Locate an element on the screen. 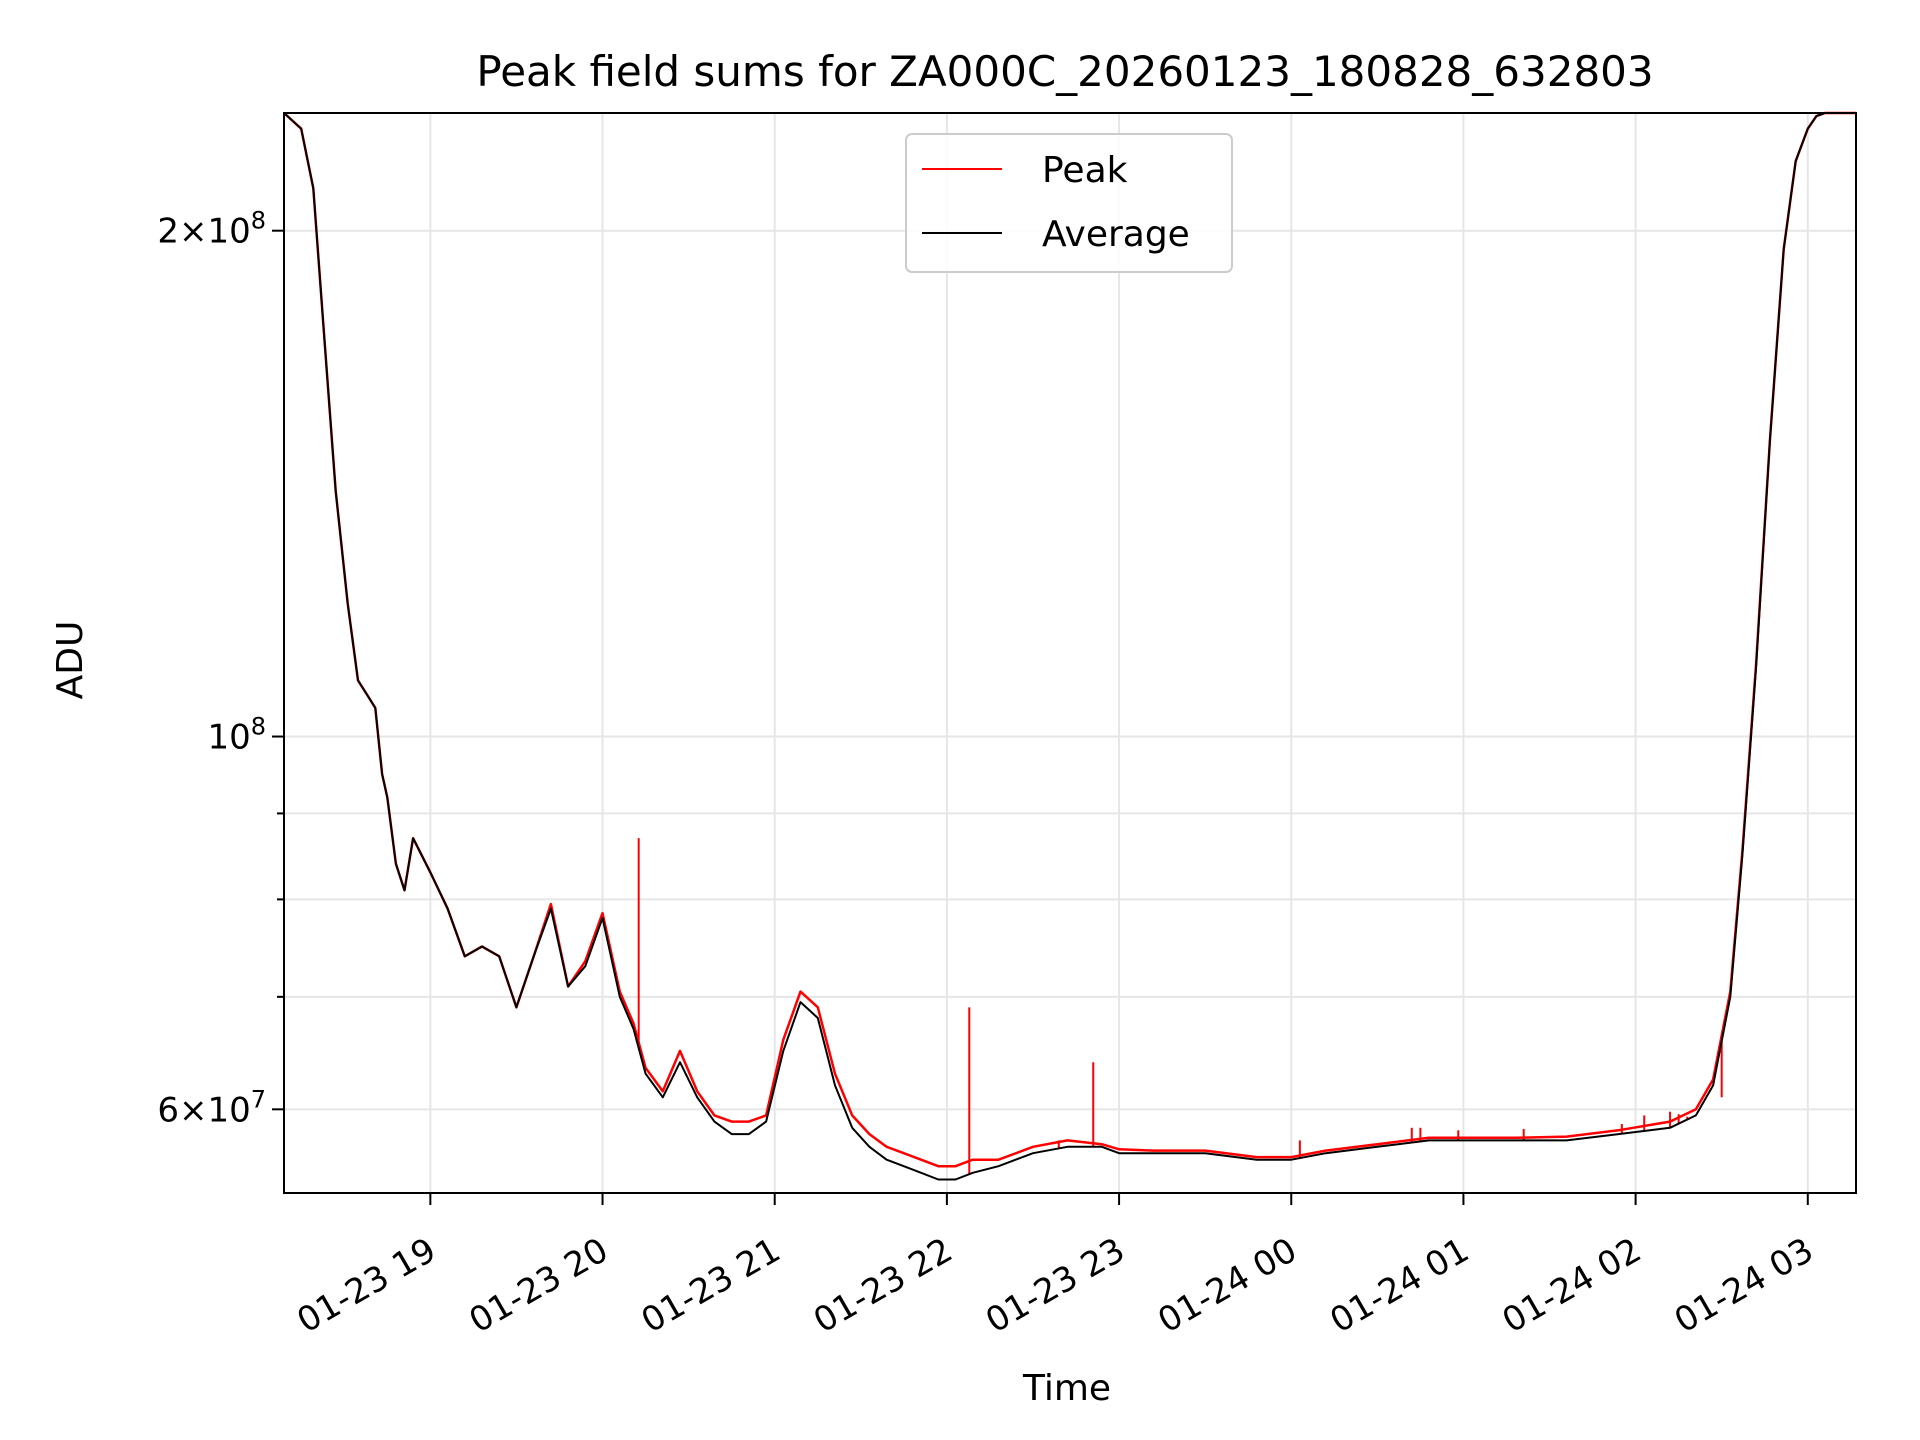 This screenshot has height=1440, width=1920. legend-peak-label: Peak is located at coordinates (1085, 170).